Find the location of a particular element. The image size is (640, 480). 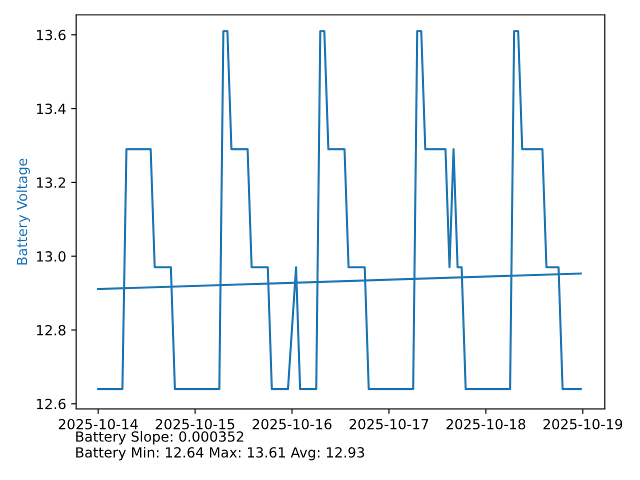

y-tick-label: 12.6 is located at coordinates (51, 404).